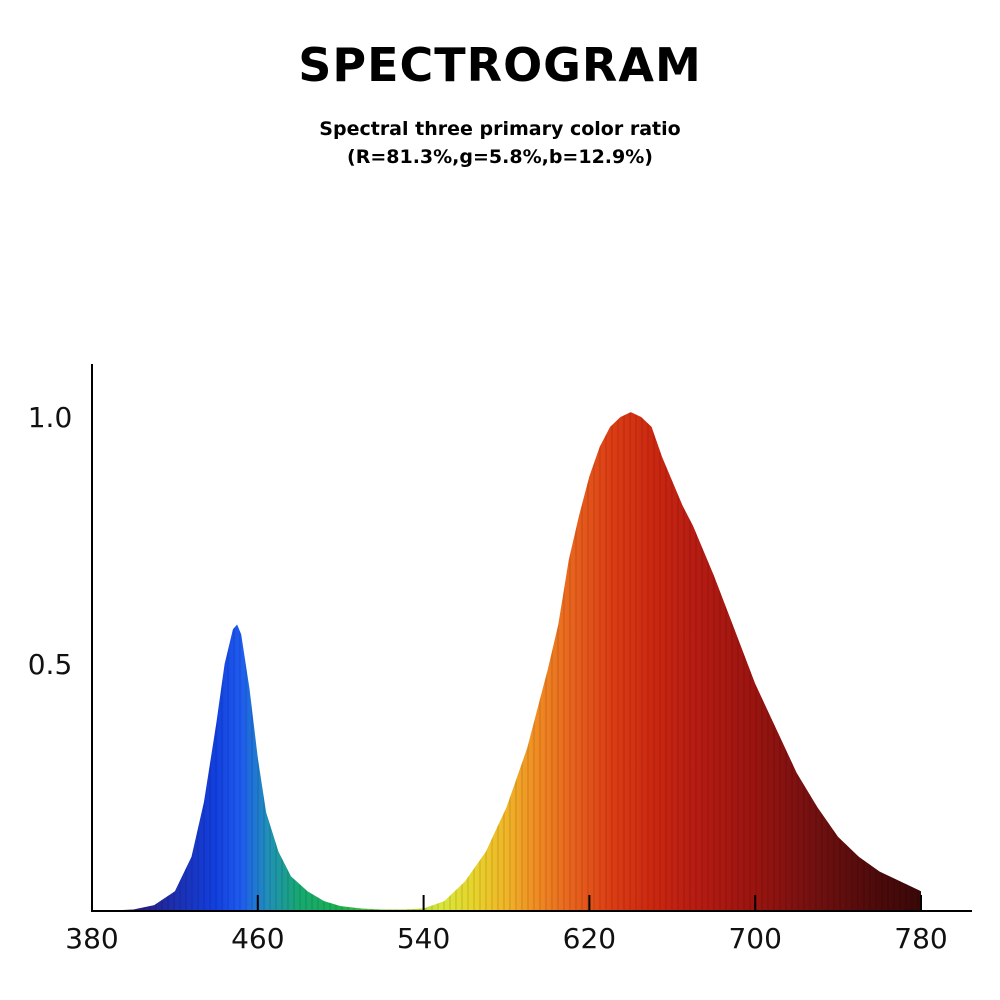 The height and width of the screenshot is (1000, 1000). I want to click on x-tick-label: 700, so click(754, 938).